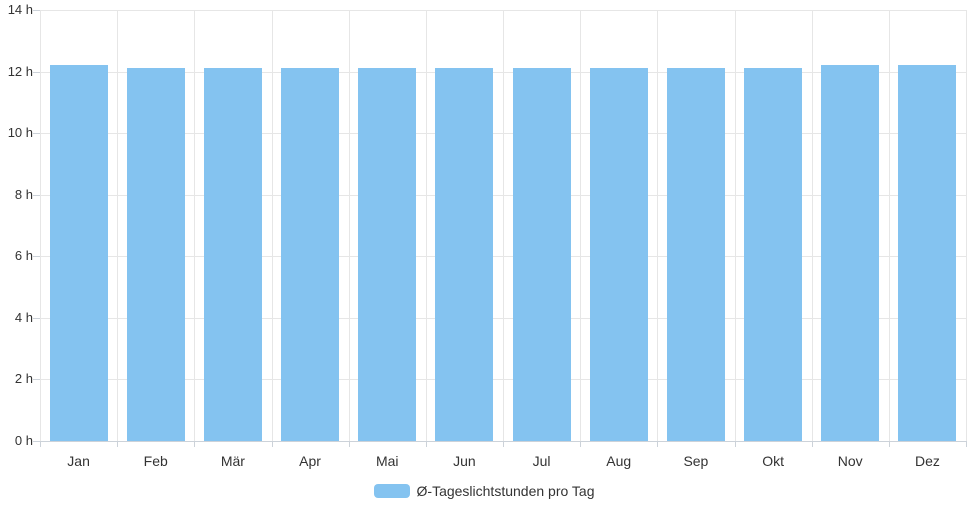  Describe the element at coordinates (927, 461) in the screenshot. I see `x-axis-label-dez: Dez` at that location.